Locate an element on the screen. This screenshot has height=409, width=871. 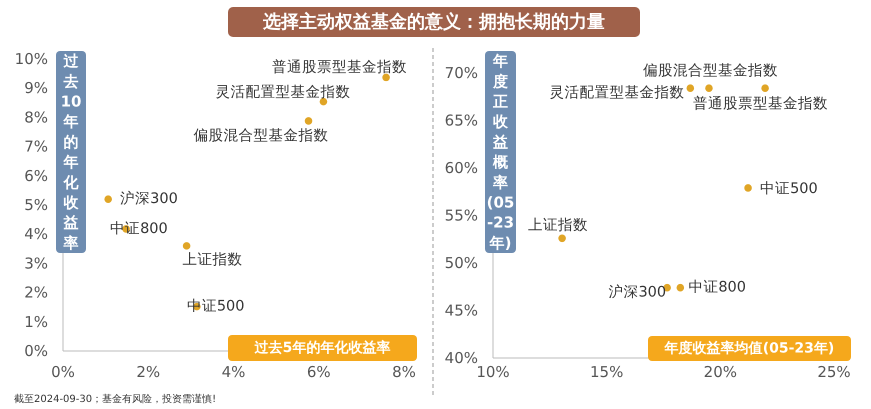
x-axis-title: 过去5年的年化收益率 is located at coordinates (322, 347).